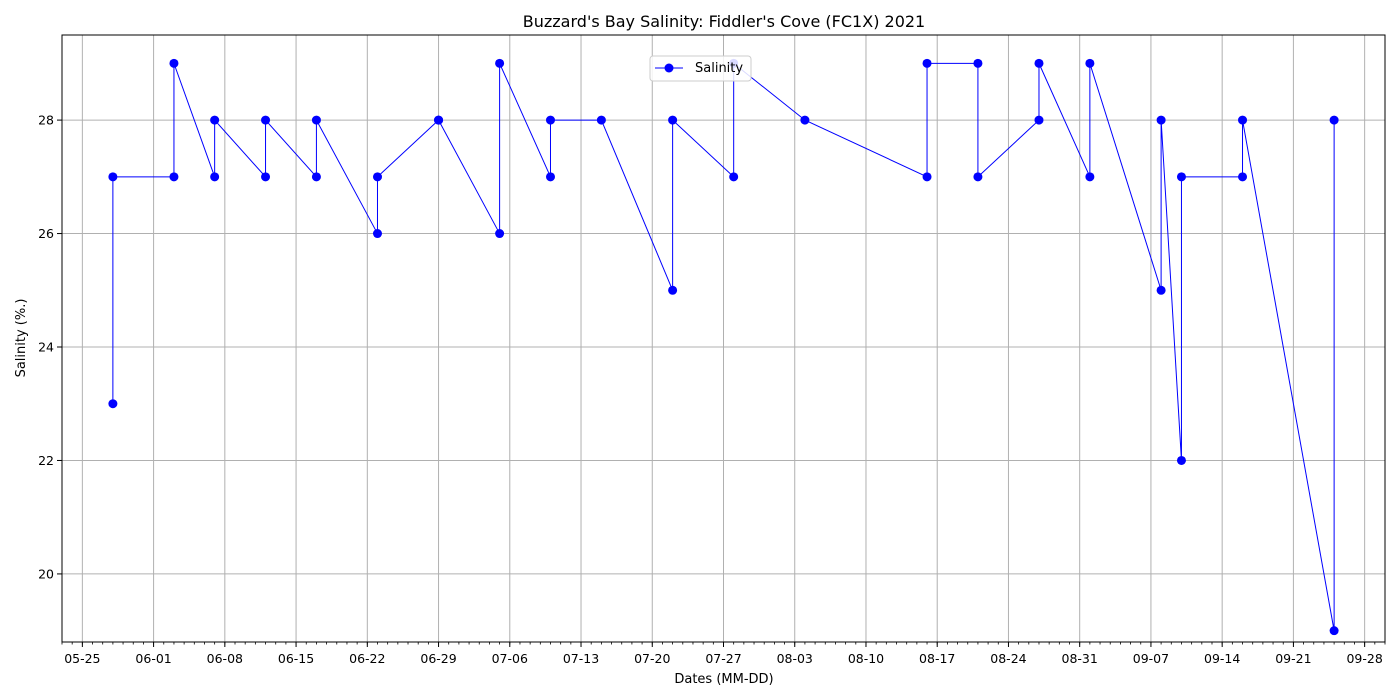  I want to click on y-tick-label: 24, so click(46, 347).